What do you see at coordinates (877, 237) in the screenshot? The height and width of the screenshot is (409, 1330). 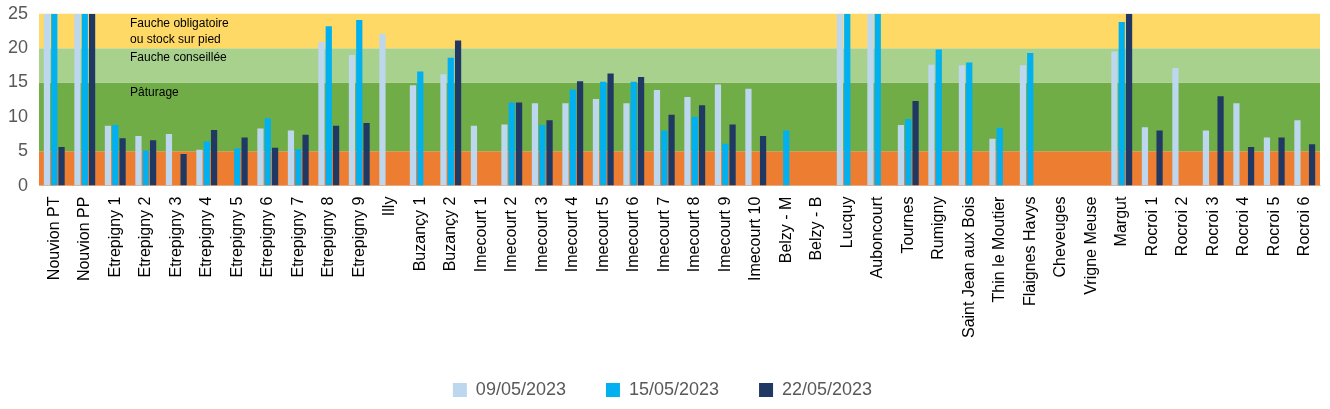 I see `x-tick-label: Auboncourt` at bounding box center [877, 237].